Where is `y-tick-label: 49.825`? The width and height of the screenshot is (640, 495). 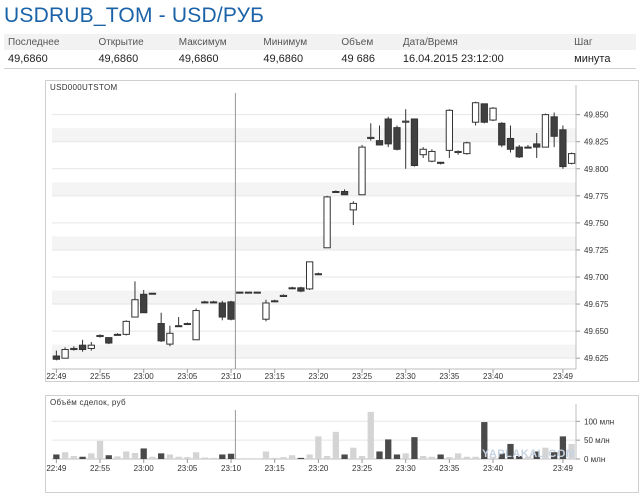
y-tick-label: 49.825 is located at coordinates (596, 142).